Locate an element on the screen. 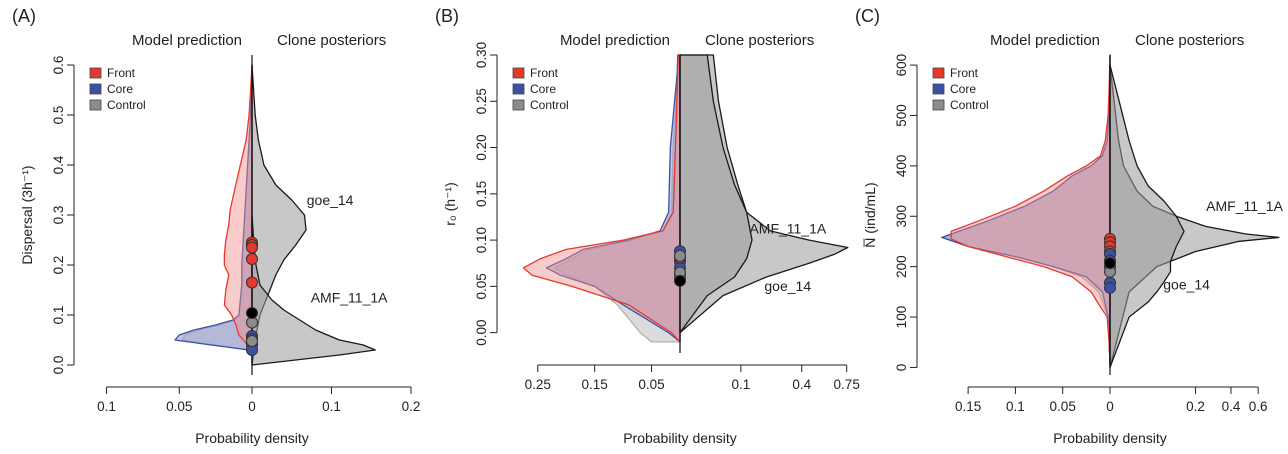 This screenshot has height=454, width=1288. point-core is located at coordinates (1110, 287).